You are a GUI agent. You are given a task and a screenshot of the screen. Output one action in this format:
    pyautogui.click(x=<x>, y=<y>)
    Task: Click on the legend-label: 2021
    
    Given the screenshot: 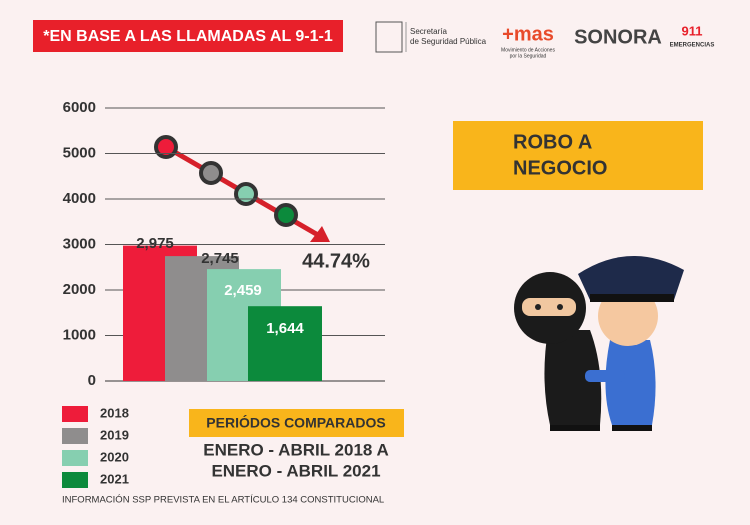 What is the action you would take?
    pyautogui.click(x=114, y=478)
    